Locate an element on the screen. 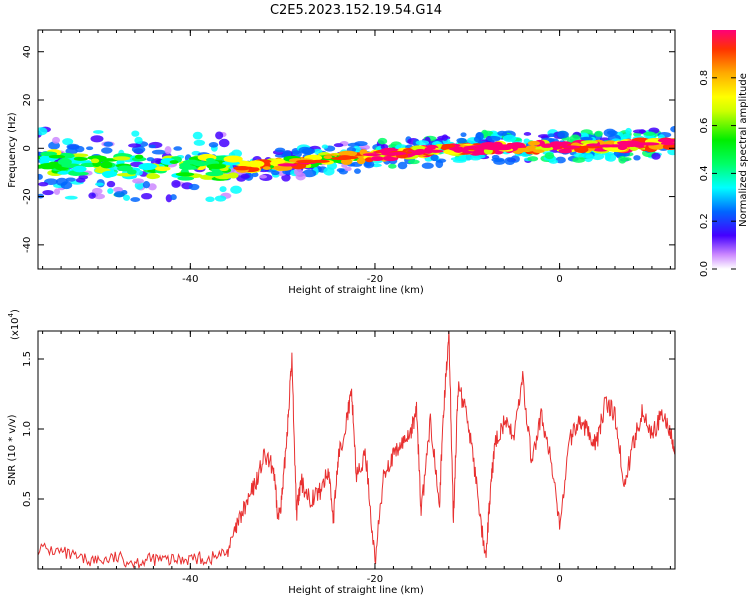 The width and height of the screenshot is (750, 600). snr-scale-suffix: ) is located at coordinates (15, 311).